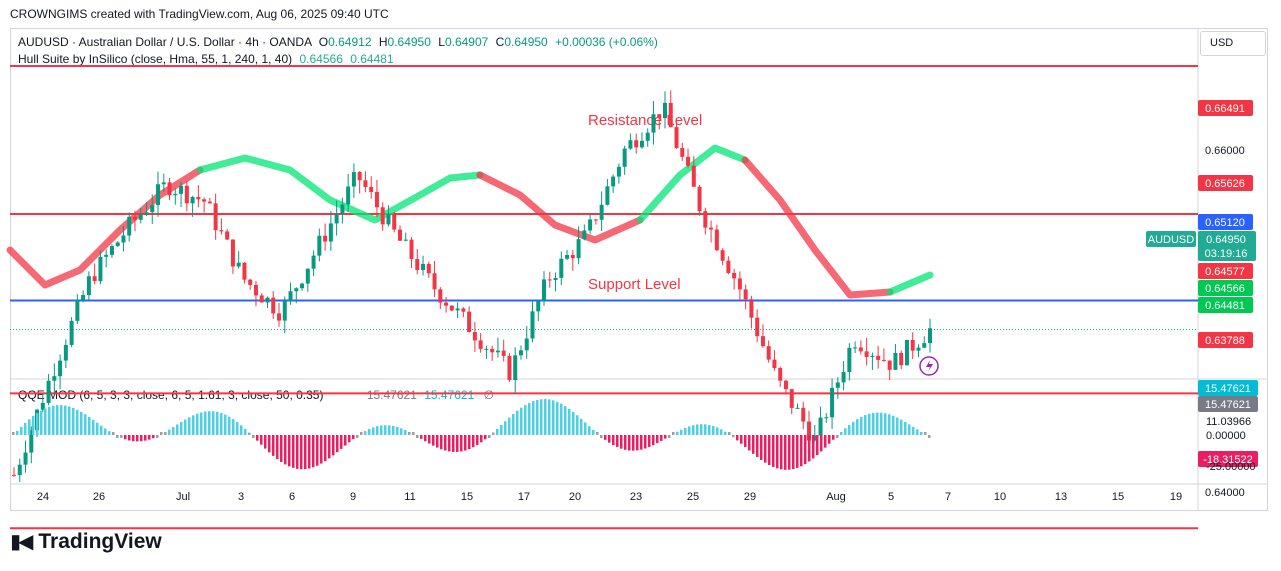  Describe the element at coordinates (1225, 109) in the screenshot. I see `price-level-label: 0.66491` at that location.